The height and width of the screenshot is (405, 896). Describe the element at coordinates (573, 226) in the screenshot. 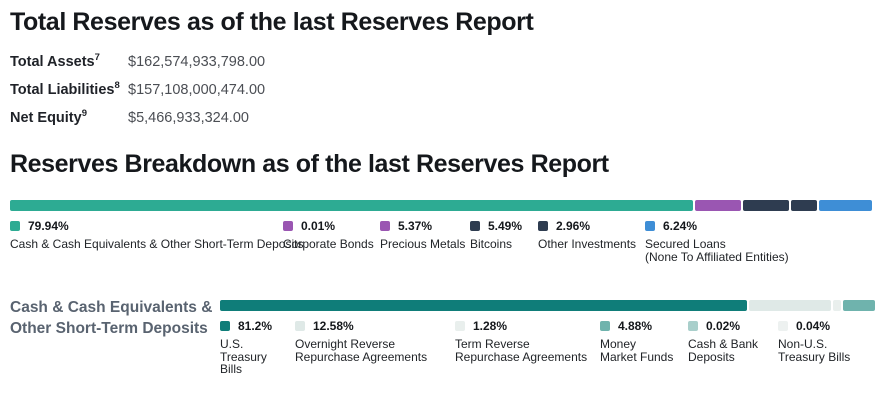

I see `legend-percent: 2.96%` at that location.